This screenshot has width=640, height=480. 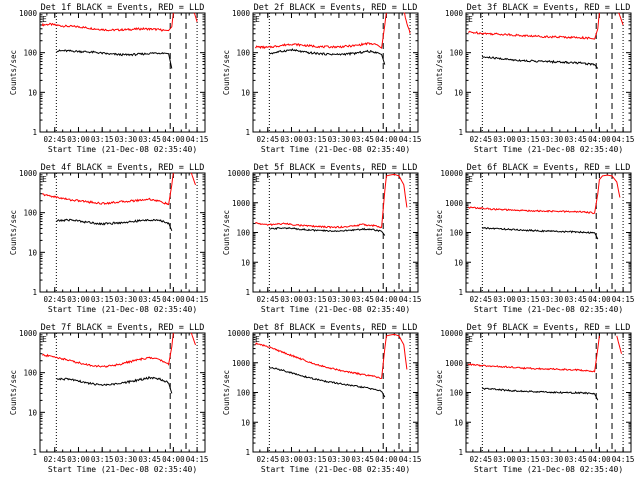 What do you see at coordinates (336, 8) in the screenshot?
I see `panel-title: Det 2f BLACK = Events, RED = LLD` at bounding box center [336, 8].